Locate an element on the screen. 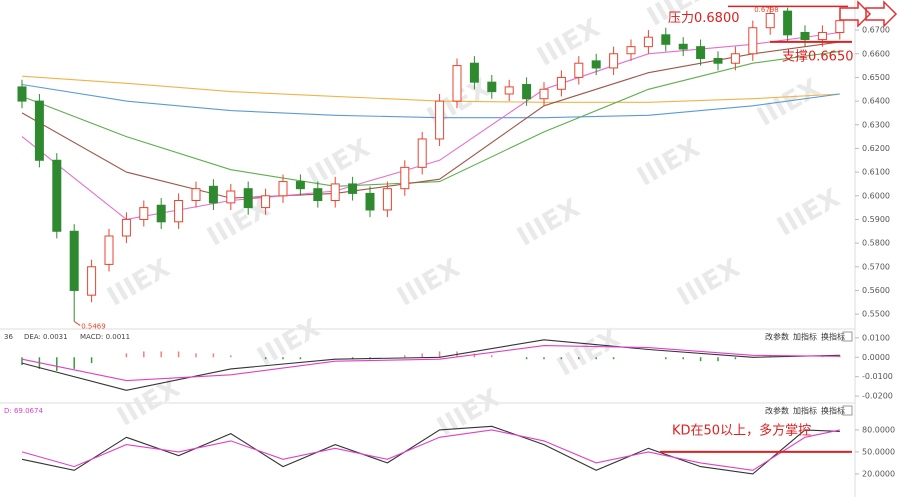 This screenshot has height=497, width=900. y-tick-label: 0.6600 is located at coordinates (876, 53).